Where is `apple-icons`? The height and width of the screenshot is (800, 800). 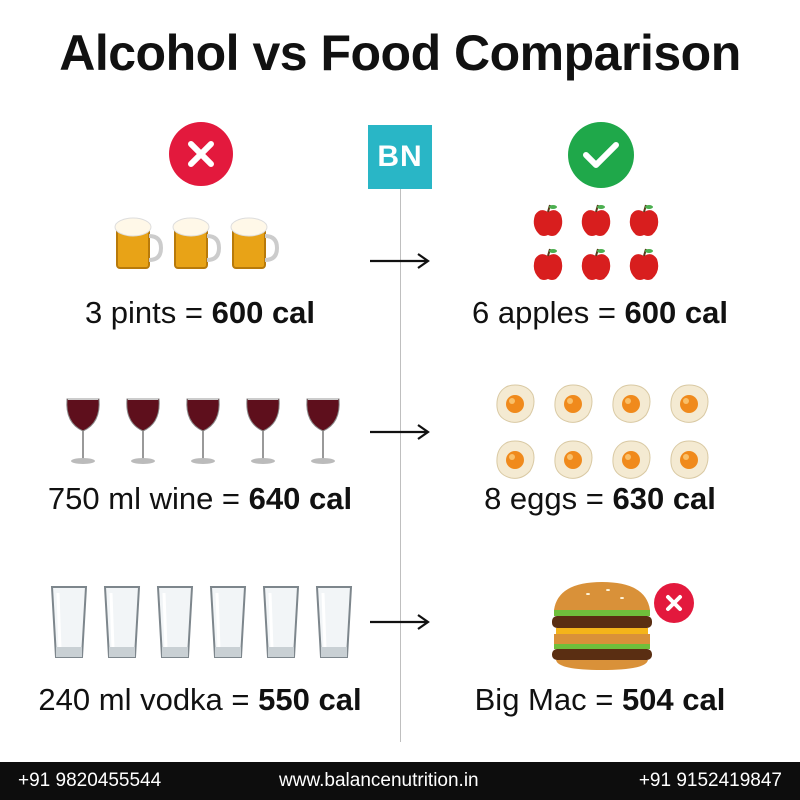 apple-icons is located at coordinates (600, 243).